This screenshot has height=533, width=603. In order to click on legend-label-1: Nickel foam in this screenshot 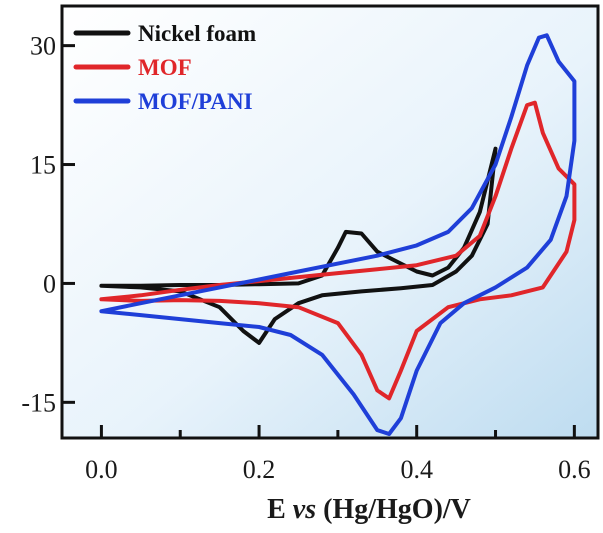, I will do `click(197, 33)`.